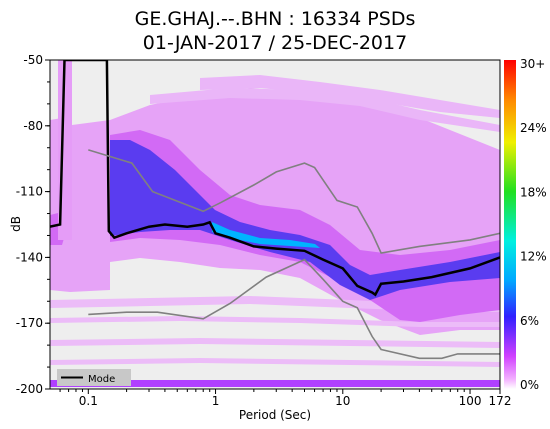 The width and height of the screenshot is (550, 429). What do you see at coordinates (533, 257) in the screenshot?
I see `colorbar-label: 12%` at bounding box center [533, 257].